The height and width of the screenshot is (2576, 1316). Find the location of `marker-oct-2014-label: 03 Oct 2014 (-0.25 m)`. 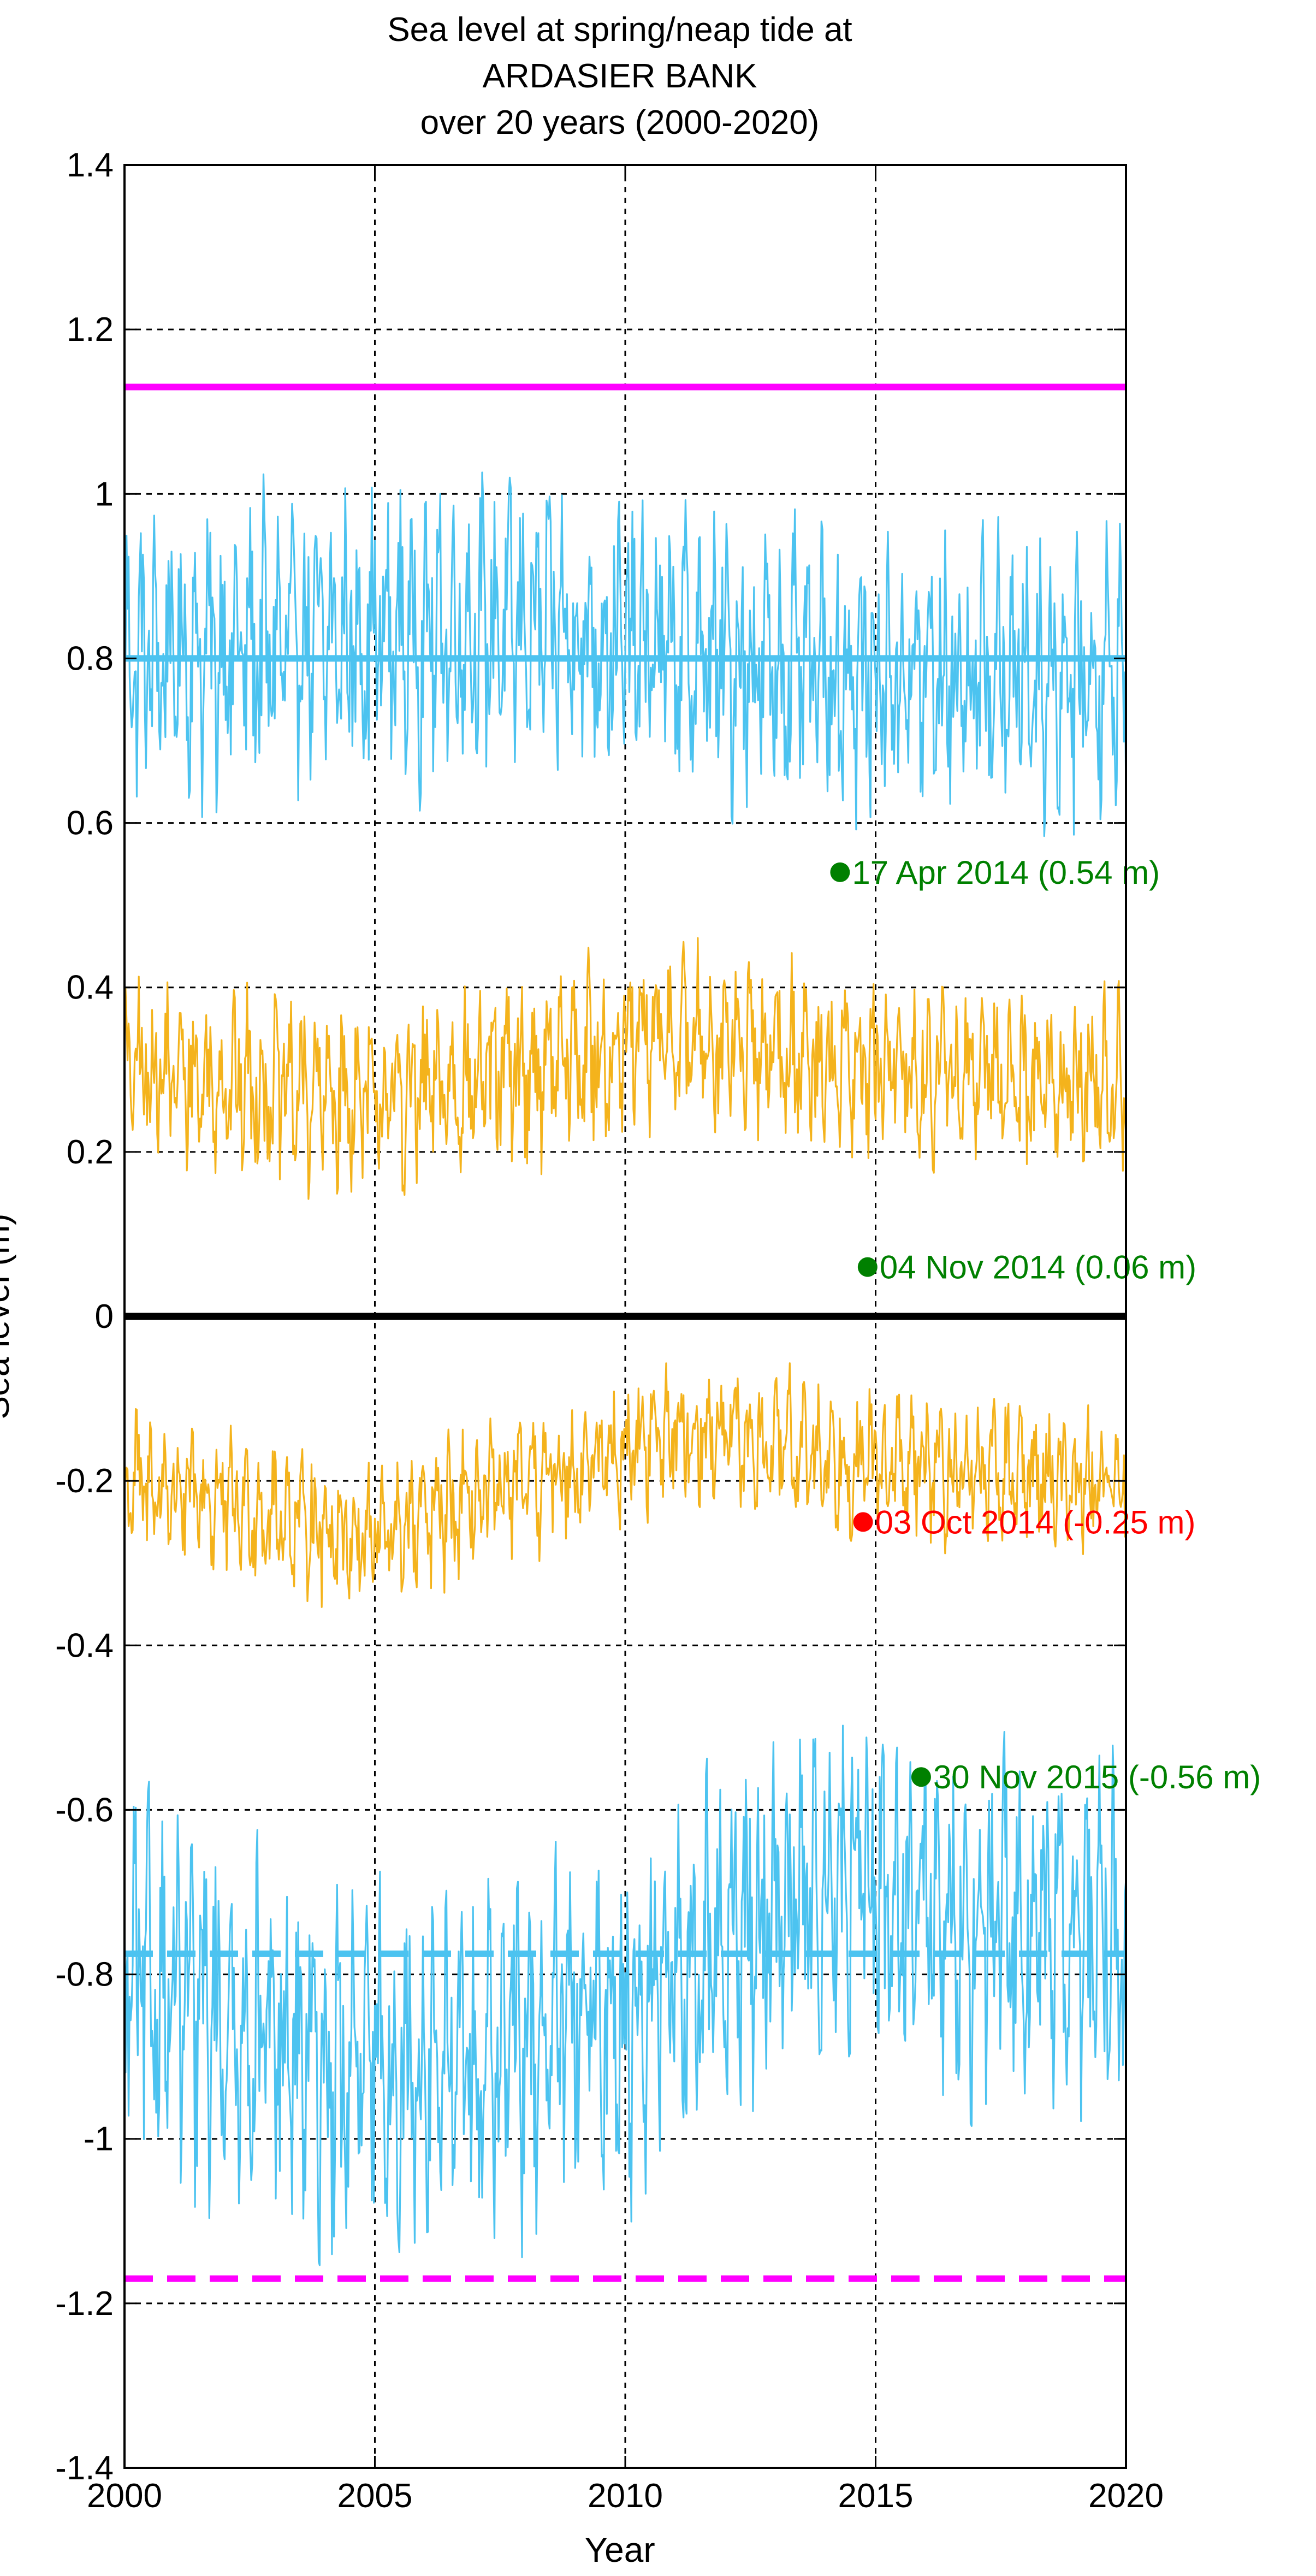

marker-oct-2014-label: 03 Oct 2014 (-0.25 m) is located at coordinates (1035, 1522).